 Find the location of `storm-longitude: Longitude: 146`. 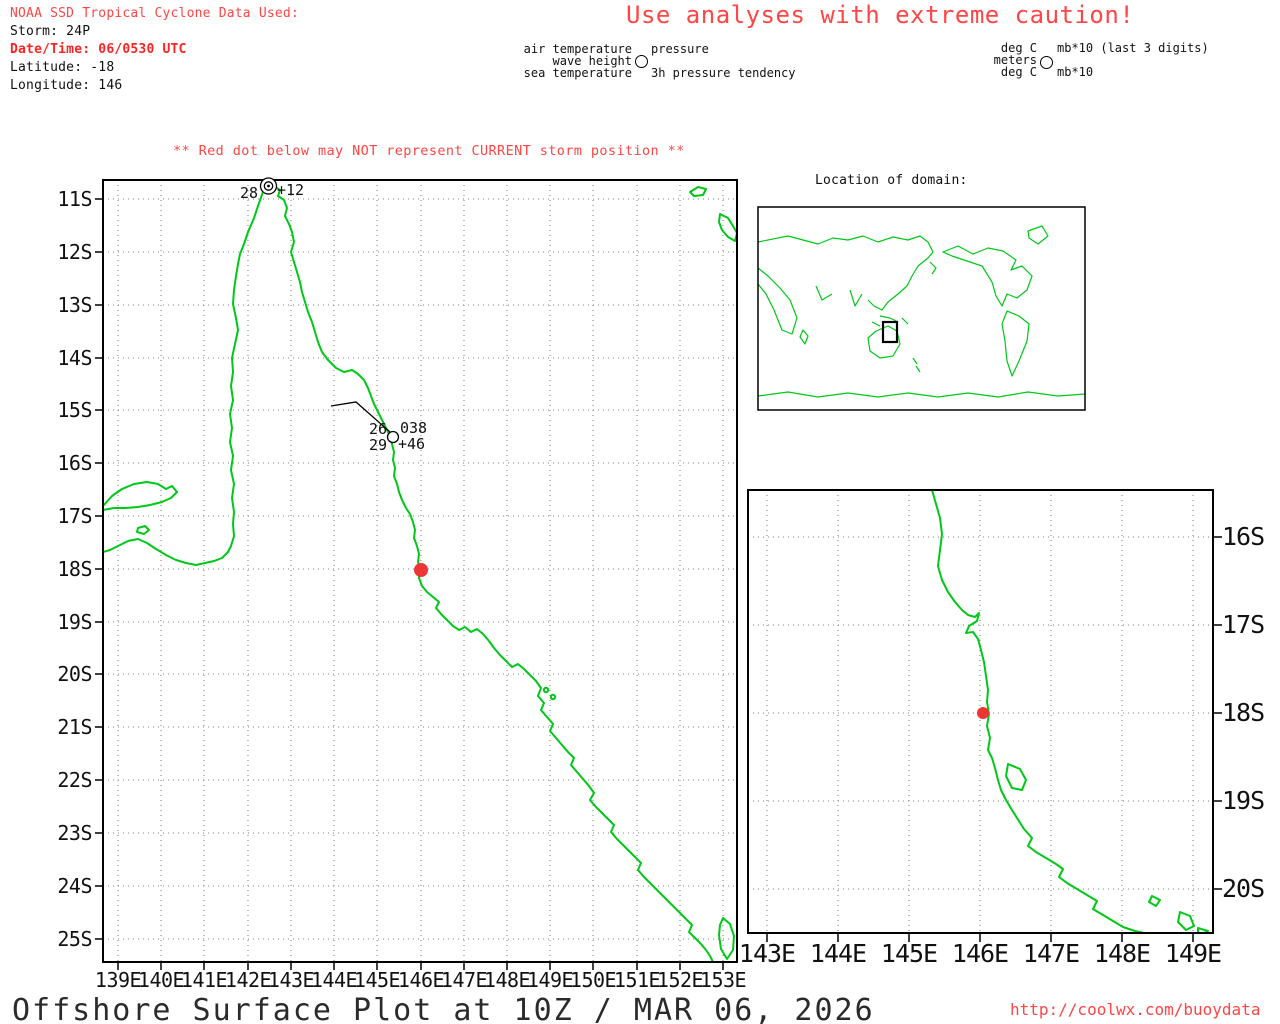

storm-longitude: Longitude: 146 is located at coordinates (66, 85).